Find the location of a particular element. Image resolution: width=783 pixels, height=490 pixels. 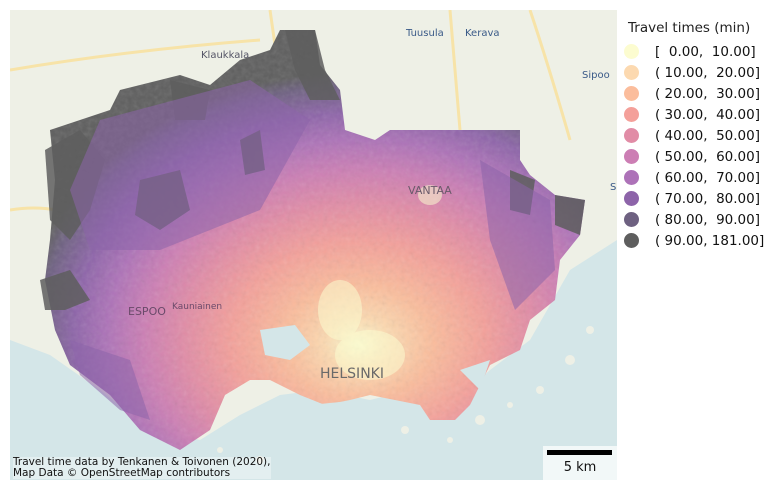

place-label-edge: S is located at coordinates (613, 187).